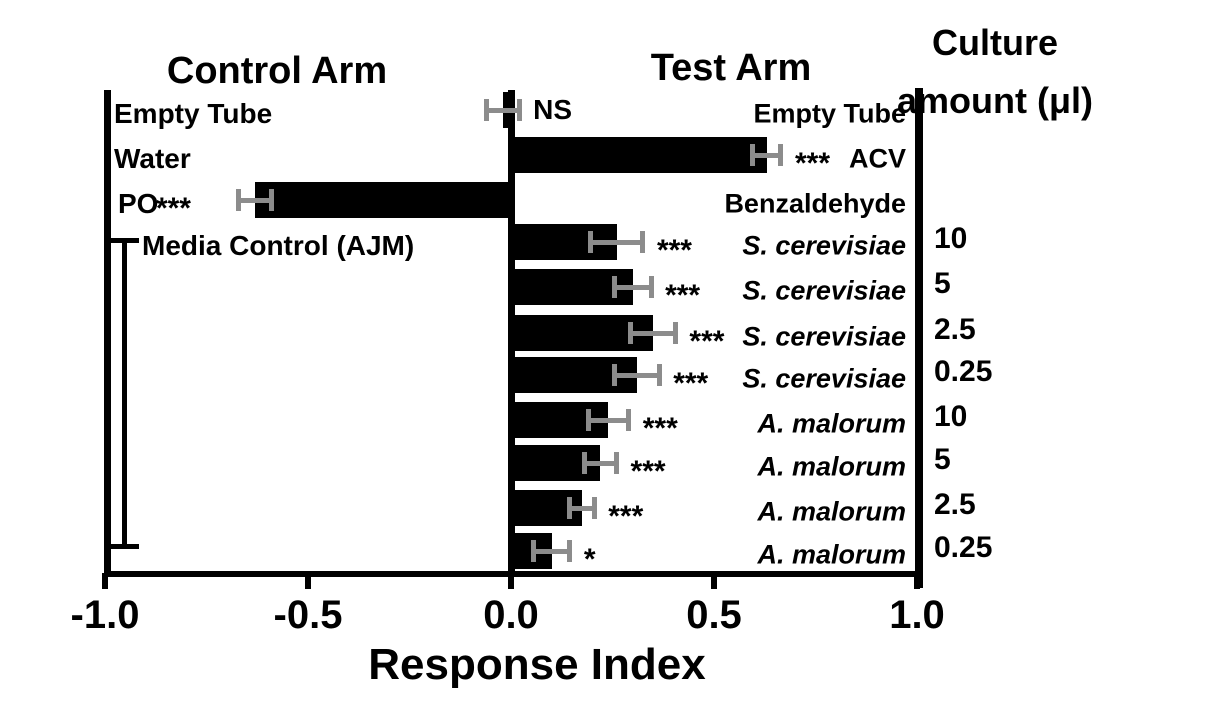 The width and height of the screenshot is (1221, 711). Describe the element at coordinates (877, 158) in the screenshot. I see `row-right-label: ACV` at that location.